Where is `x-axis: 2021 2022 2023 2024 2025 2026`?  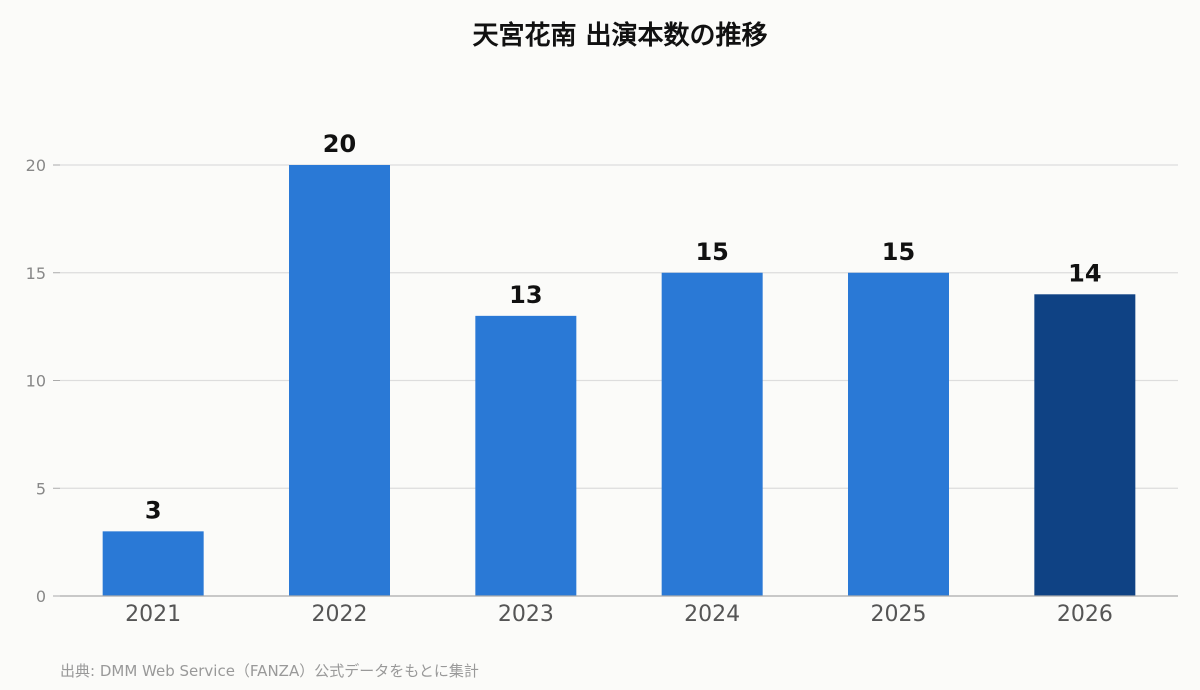
x-axis: 2021 2022 2023 2024 2025 2026 is located at coordinates (619, 614).